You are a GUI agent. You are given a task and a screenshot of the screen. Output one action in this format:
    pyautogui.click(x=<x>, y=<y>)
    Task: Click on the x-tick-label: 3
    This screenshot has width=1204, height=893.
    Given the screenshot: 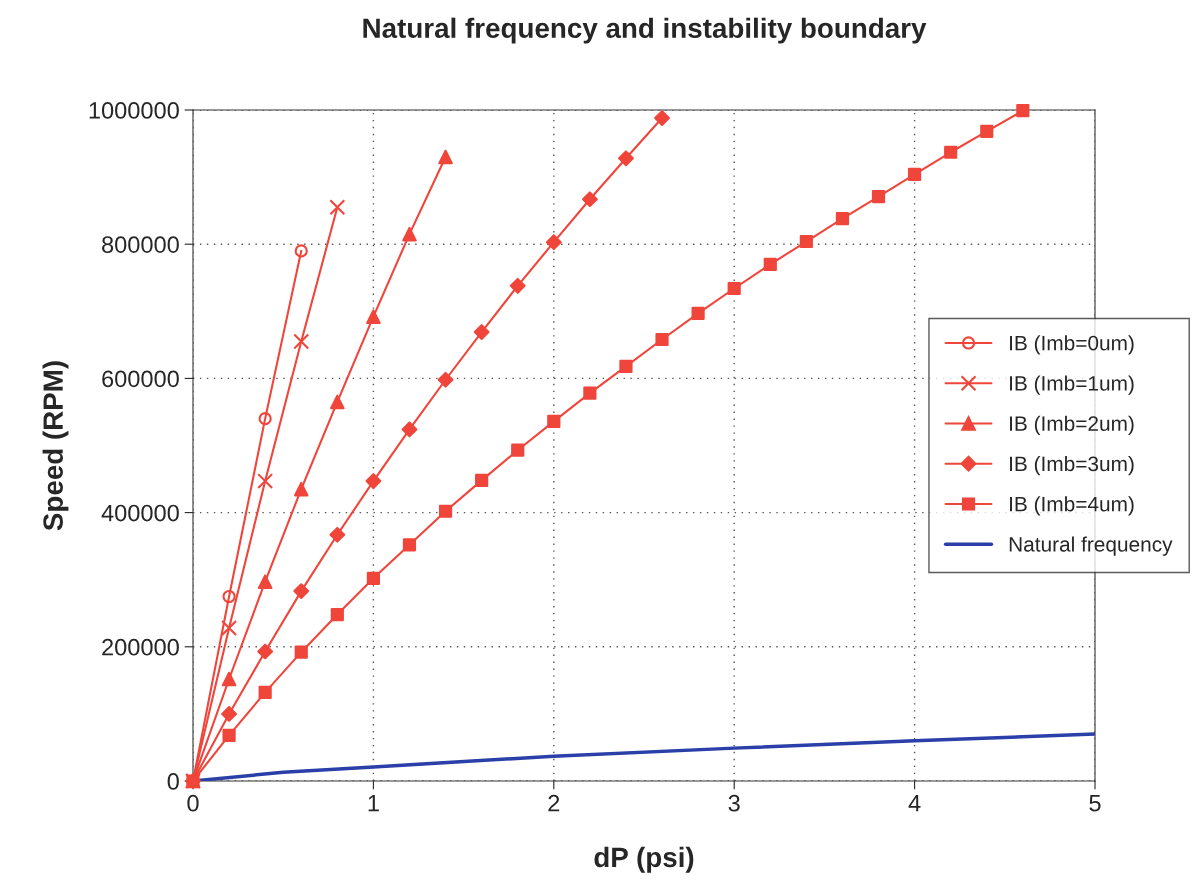 What is the action you would take?
    pyautogui.click(x=734, y=803)
    